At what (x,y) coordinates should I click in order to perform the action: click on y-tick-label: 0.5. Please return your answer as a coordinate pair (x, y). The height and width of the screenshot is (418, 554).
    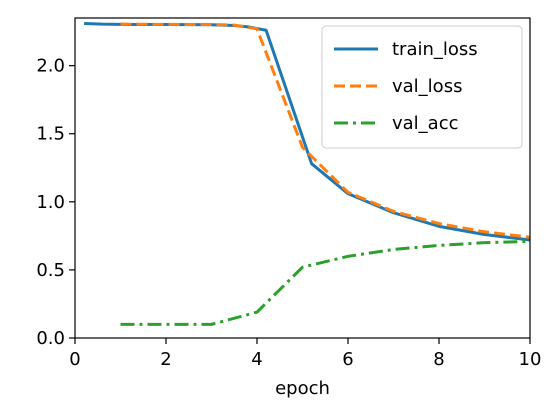
    Looking at the image, I should click on (50, 270).